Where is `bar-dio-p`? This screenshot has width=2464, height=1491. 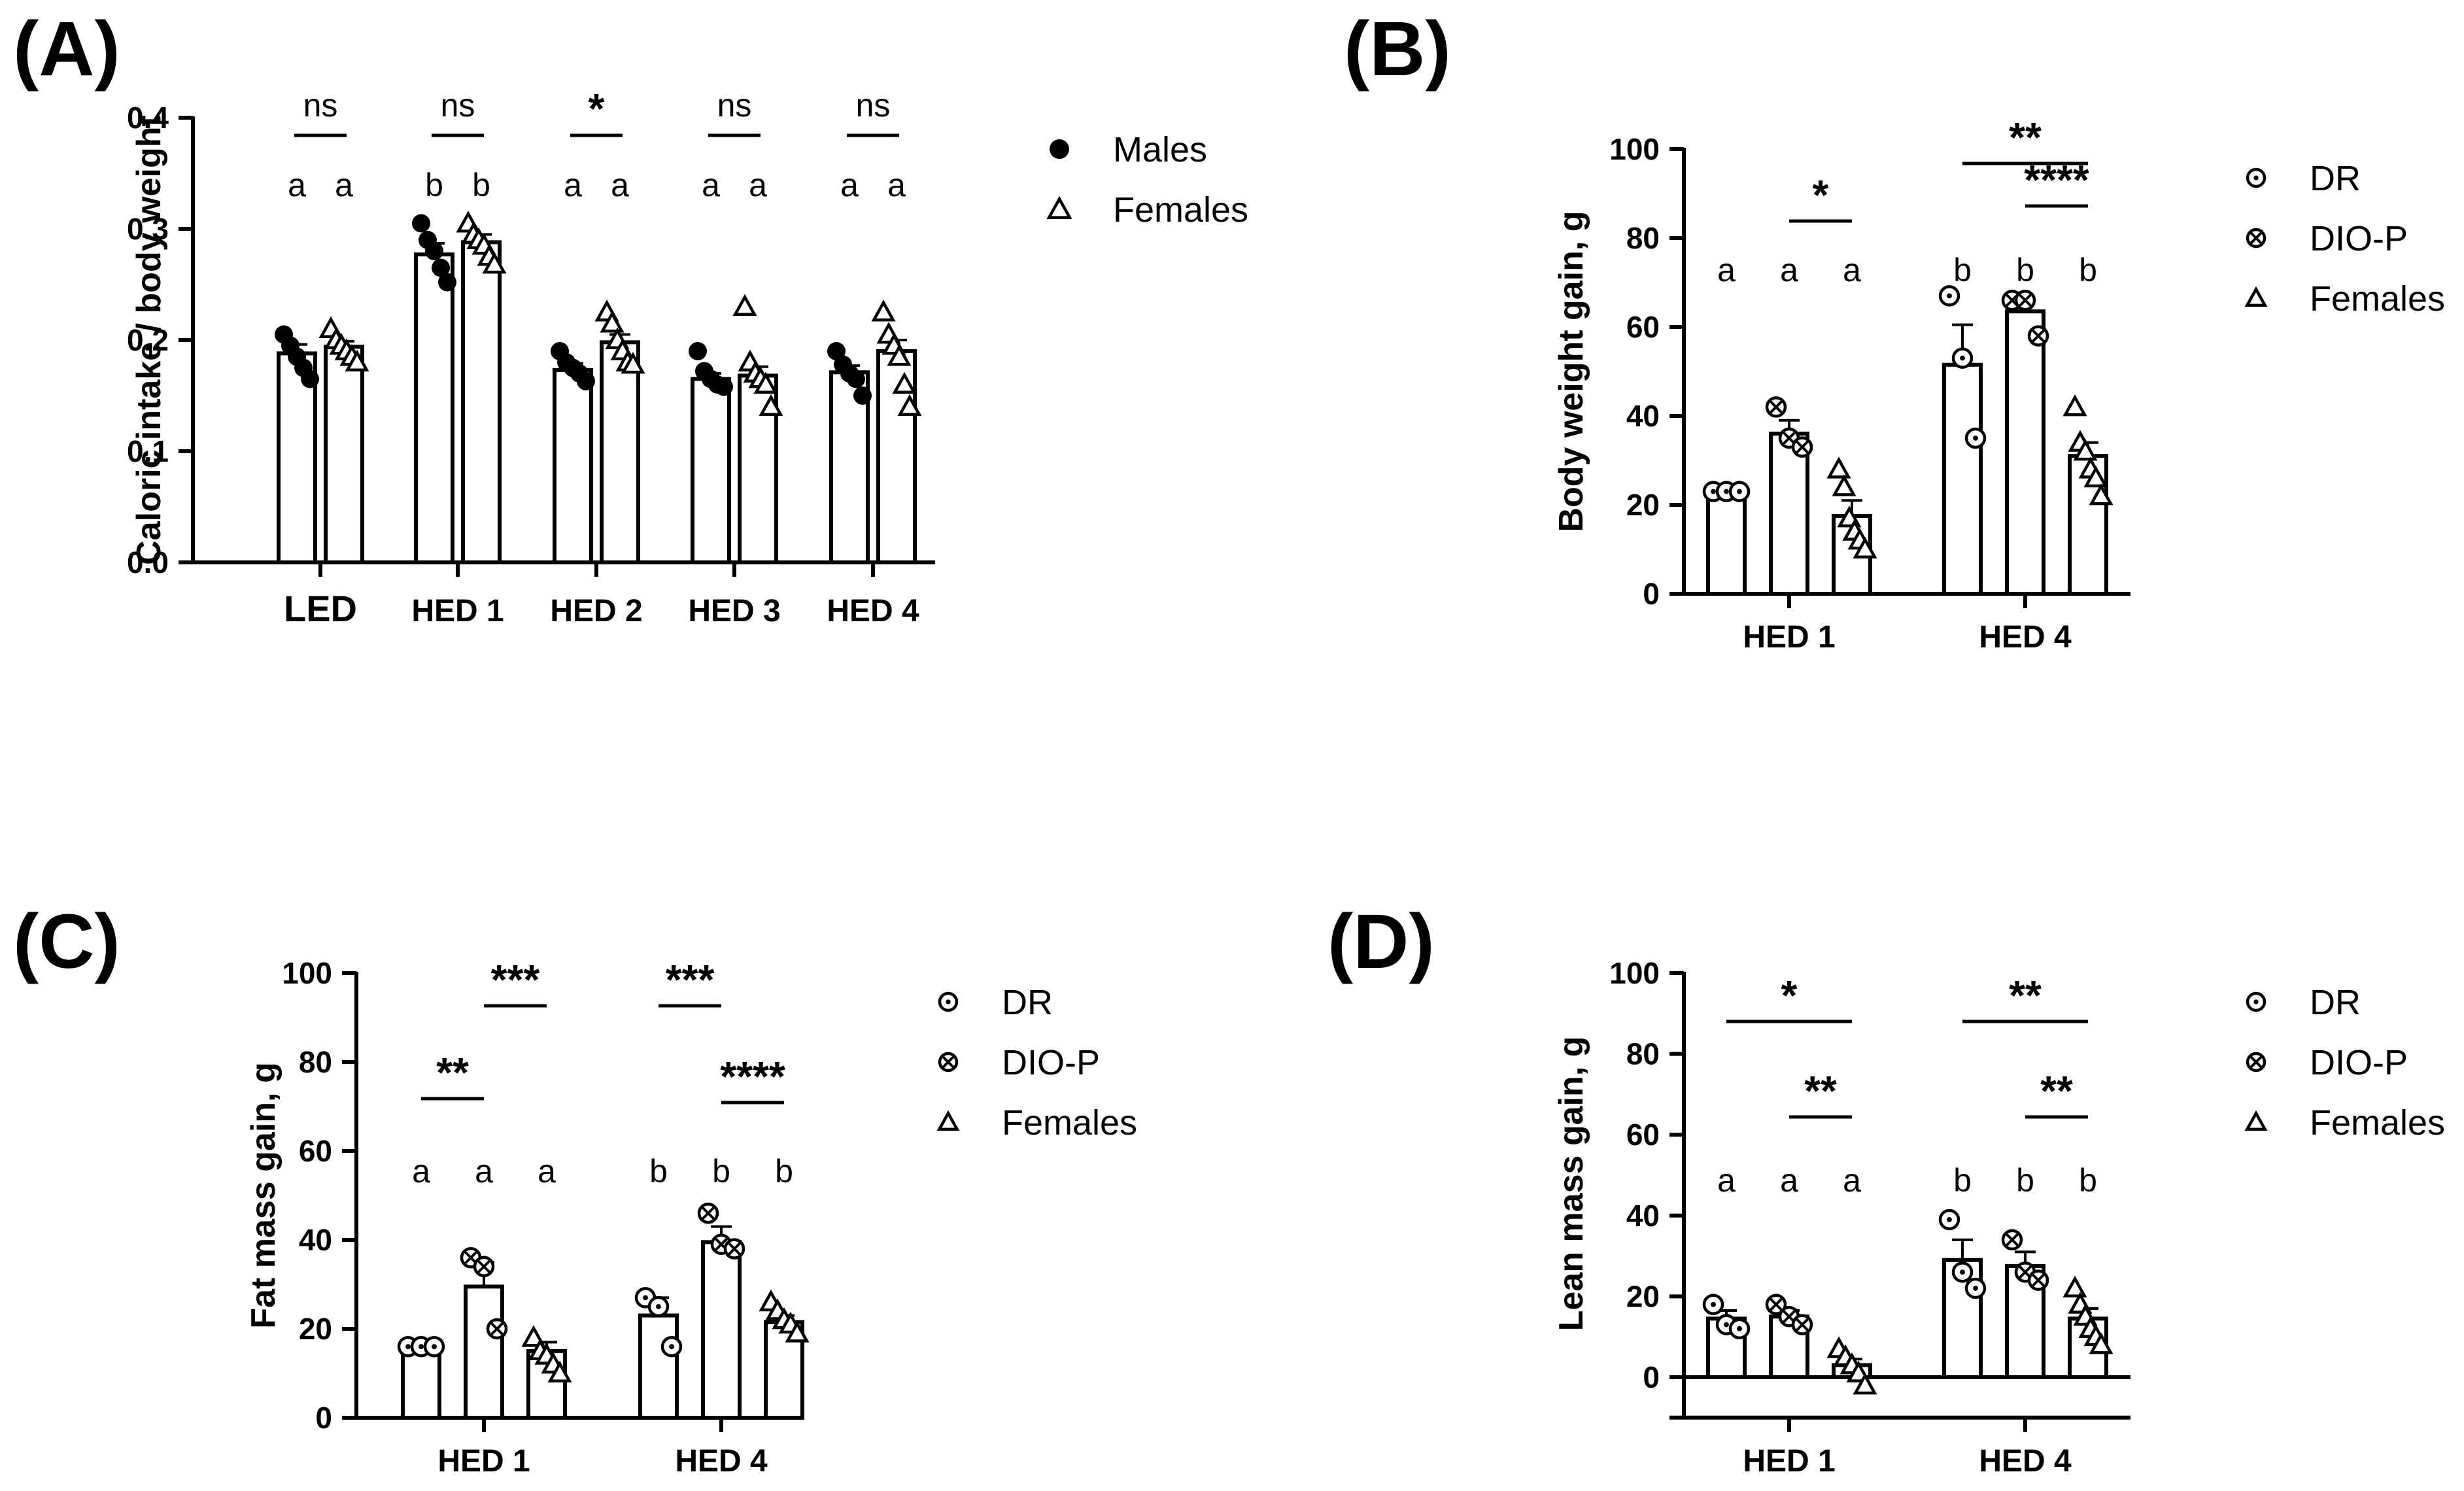
bar-dio-p is located at coordinates (2025, 452).